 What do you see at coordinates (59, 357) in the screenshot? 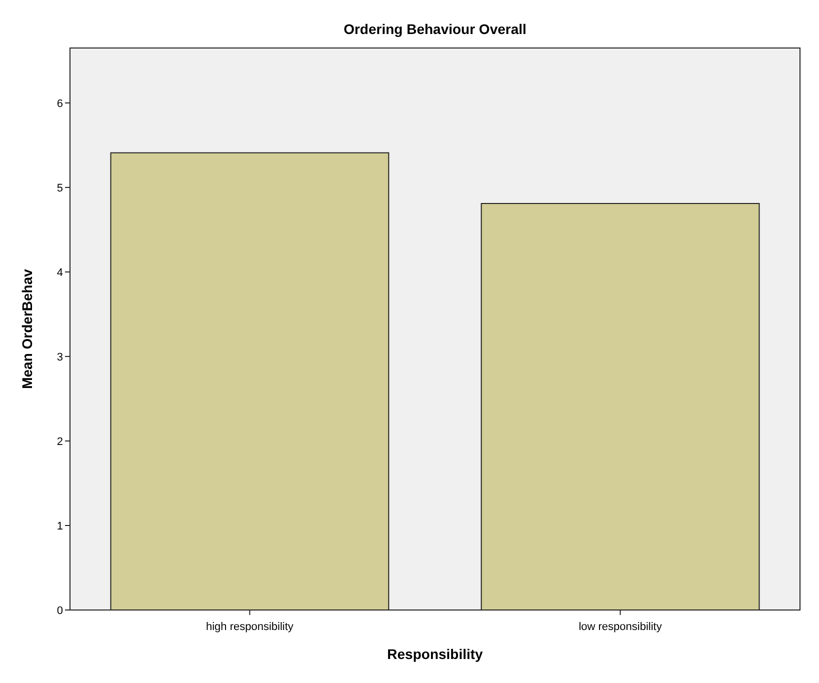
I see `y-tick-label: 3` at bounding box center [59, 357].